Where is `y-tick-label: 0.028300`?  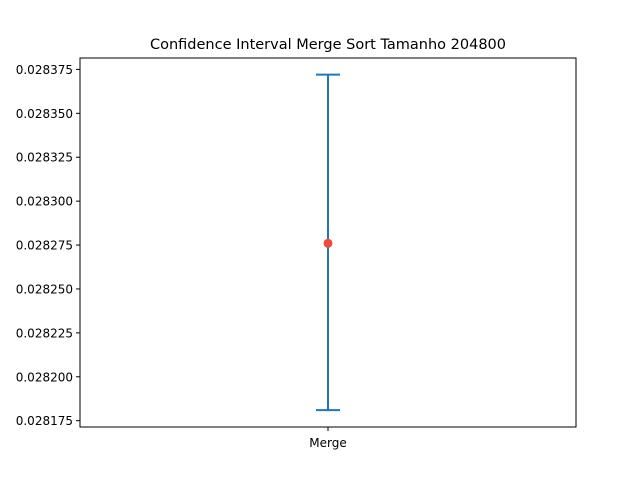
y-tick-label: 0.028300 is located at coordinates (44, 202).